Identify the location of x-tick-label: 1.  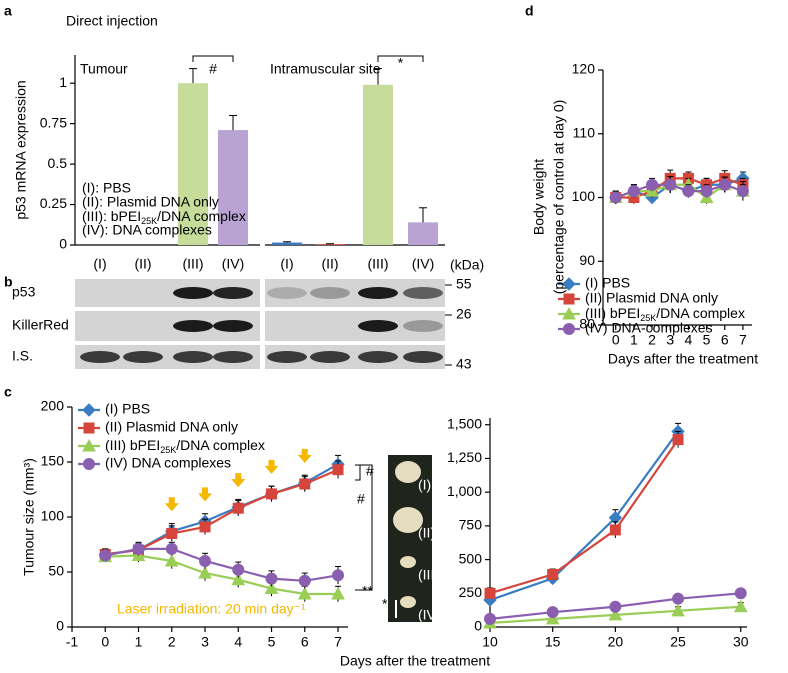
(634, 340).